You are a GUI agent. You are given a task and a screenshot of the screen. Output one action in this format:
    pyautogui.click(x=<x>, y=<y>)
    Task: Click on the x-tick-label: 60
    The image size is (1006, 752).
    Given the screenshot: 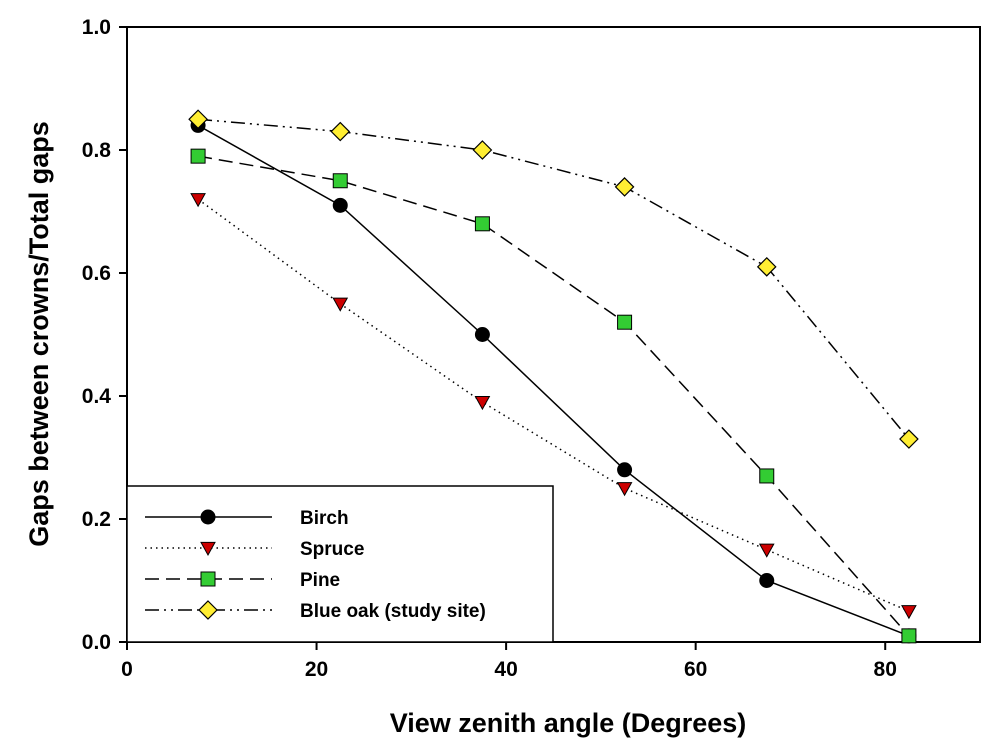 What is the action you would take?
    pyautogui.click(x=695, y=669)
    